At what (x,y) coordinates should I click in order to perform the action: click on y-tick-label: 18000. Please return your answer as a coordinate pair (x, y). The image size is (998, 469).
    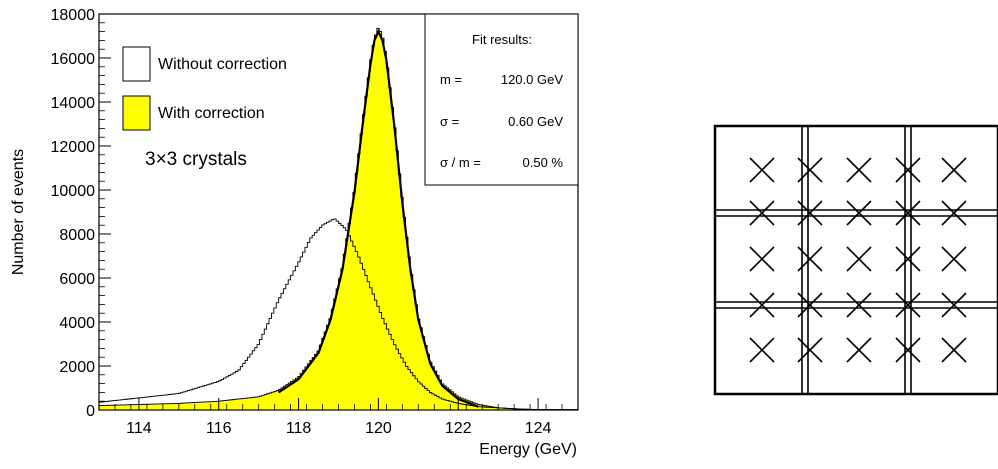
    Looking at the image, I should click on (73, 15).